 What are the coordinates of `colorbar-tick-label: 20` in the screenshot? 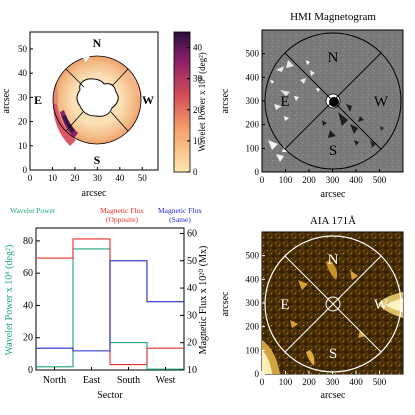 It's located at (198, 110).